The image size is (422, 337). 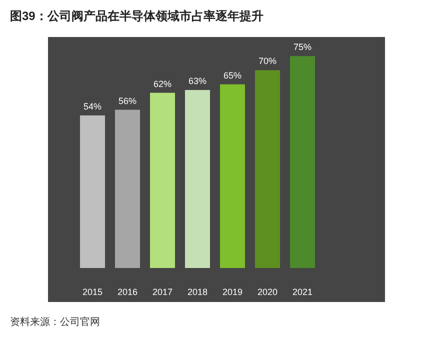 I want to click on x-tick-label: 2017, so click(x=162, y=292).